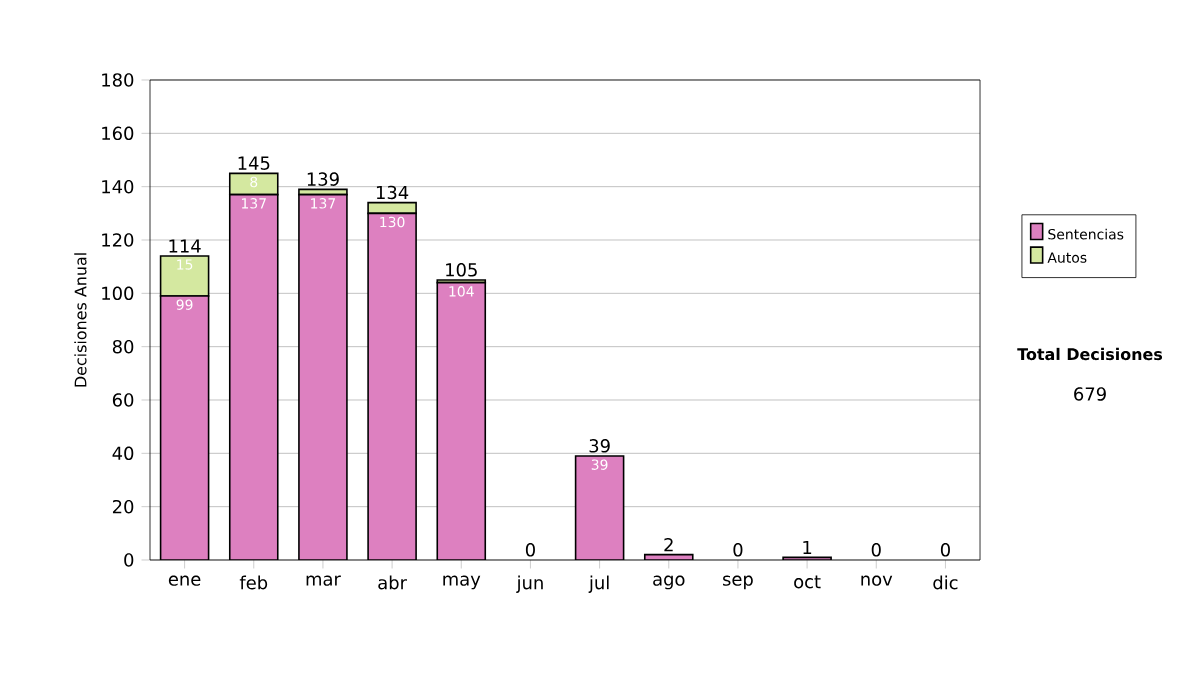  Describe the element at coordinates (123, 346) in the screenshot. I see `y-tick-label: 80` at that location.